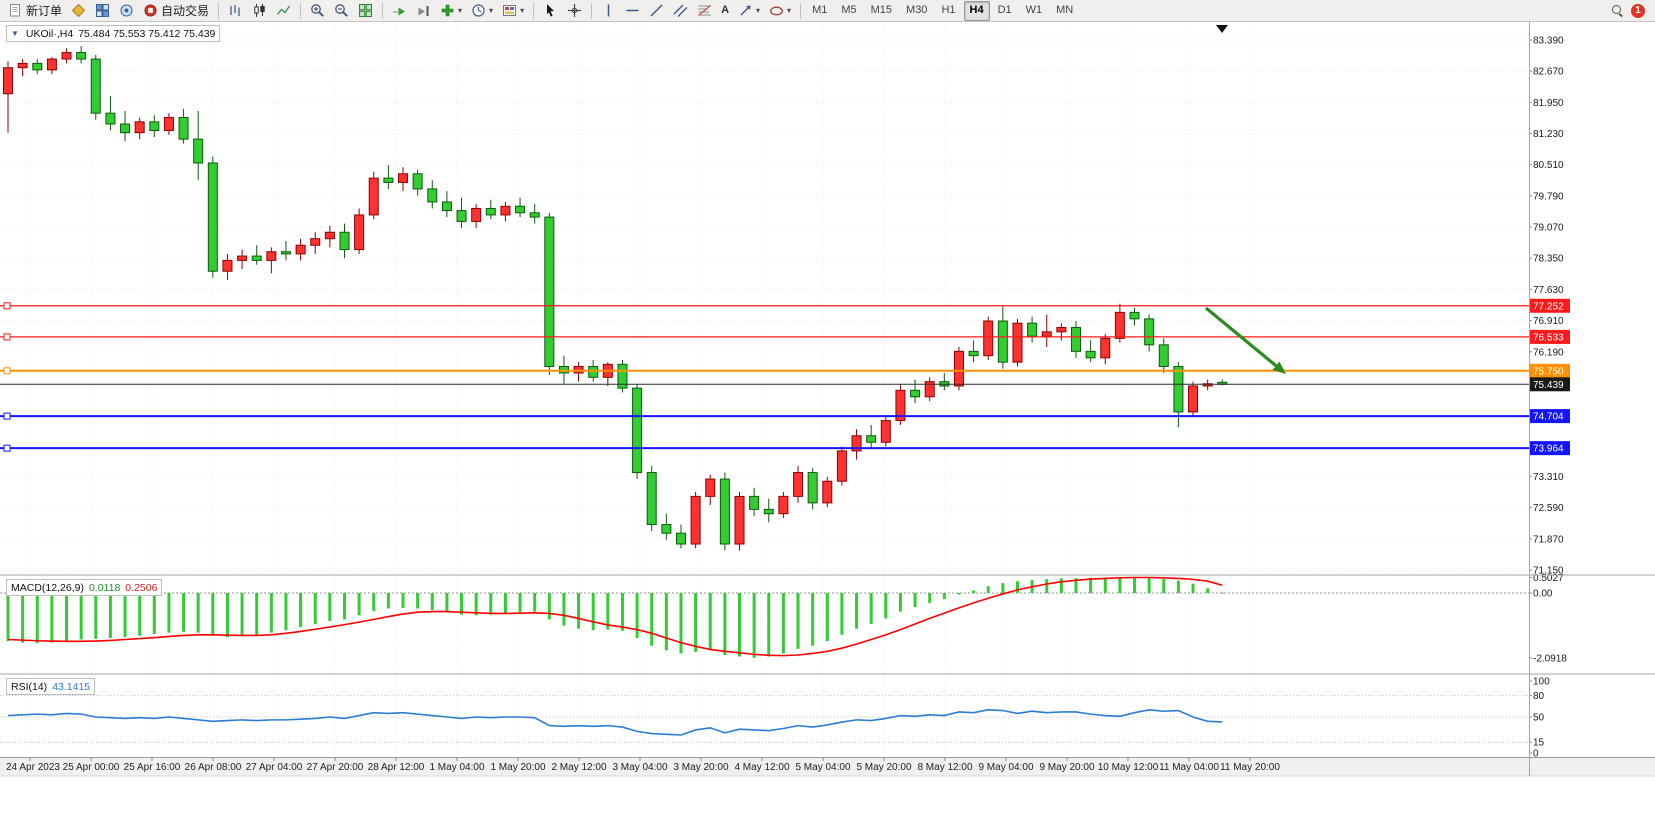  Describe the element at coordinates (881, 9) in the screenshot. I see `timeframe-M15: M15` at that location.